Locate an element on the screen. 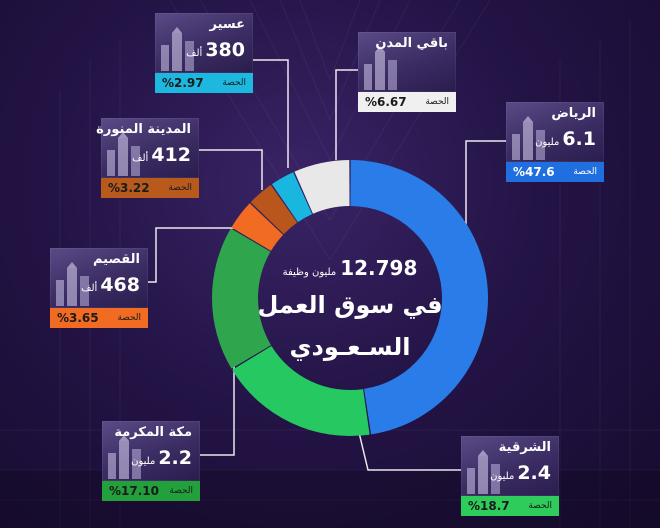 Image resolution: width=660 pixels, height=528 pixels. share-value: %6.67 is located at coordinates (386, 102).